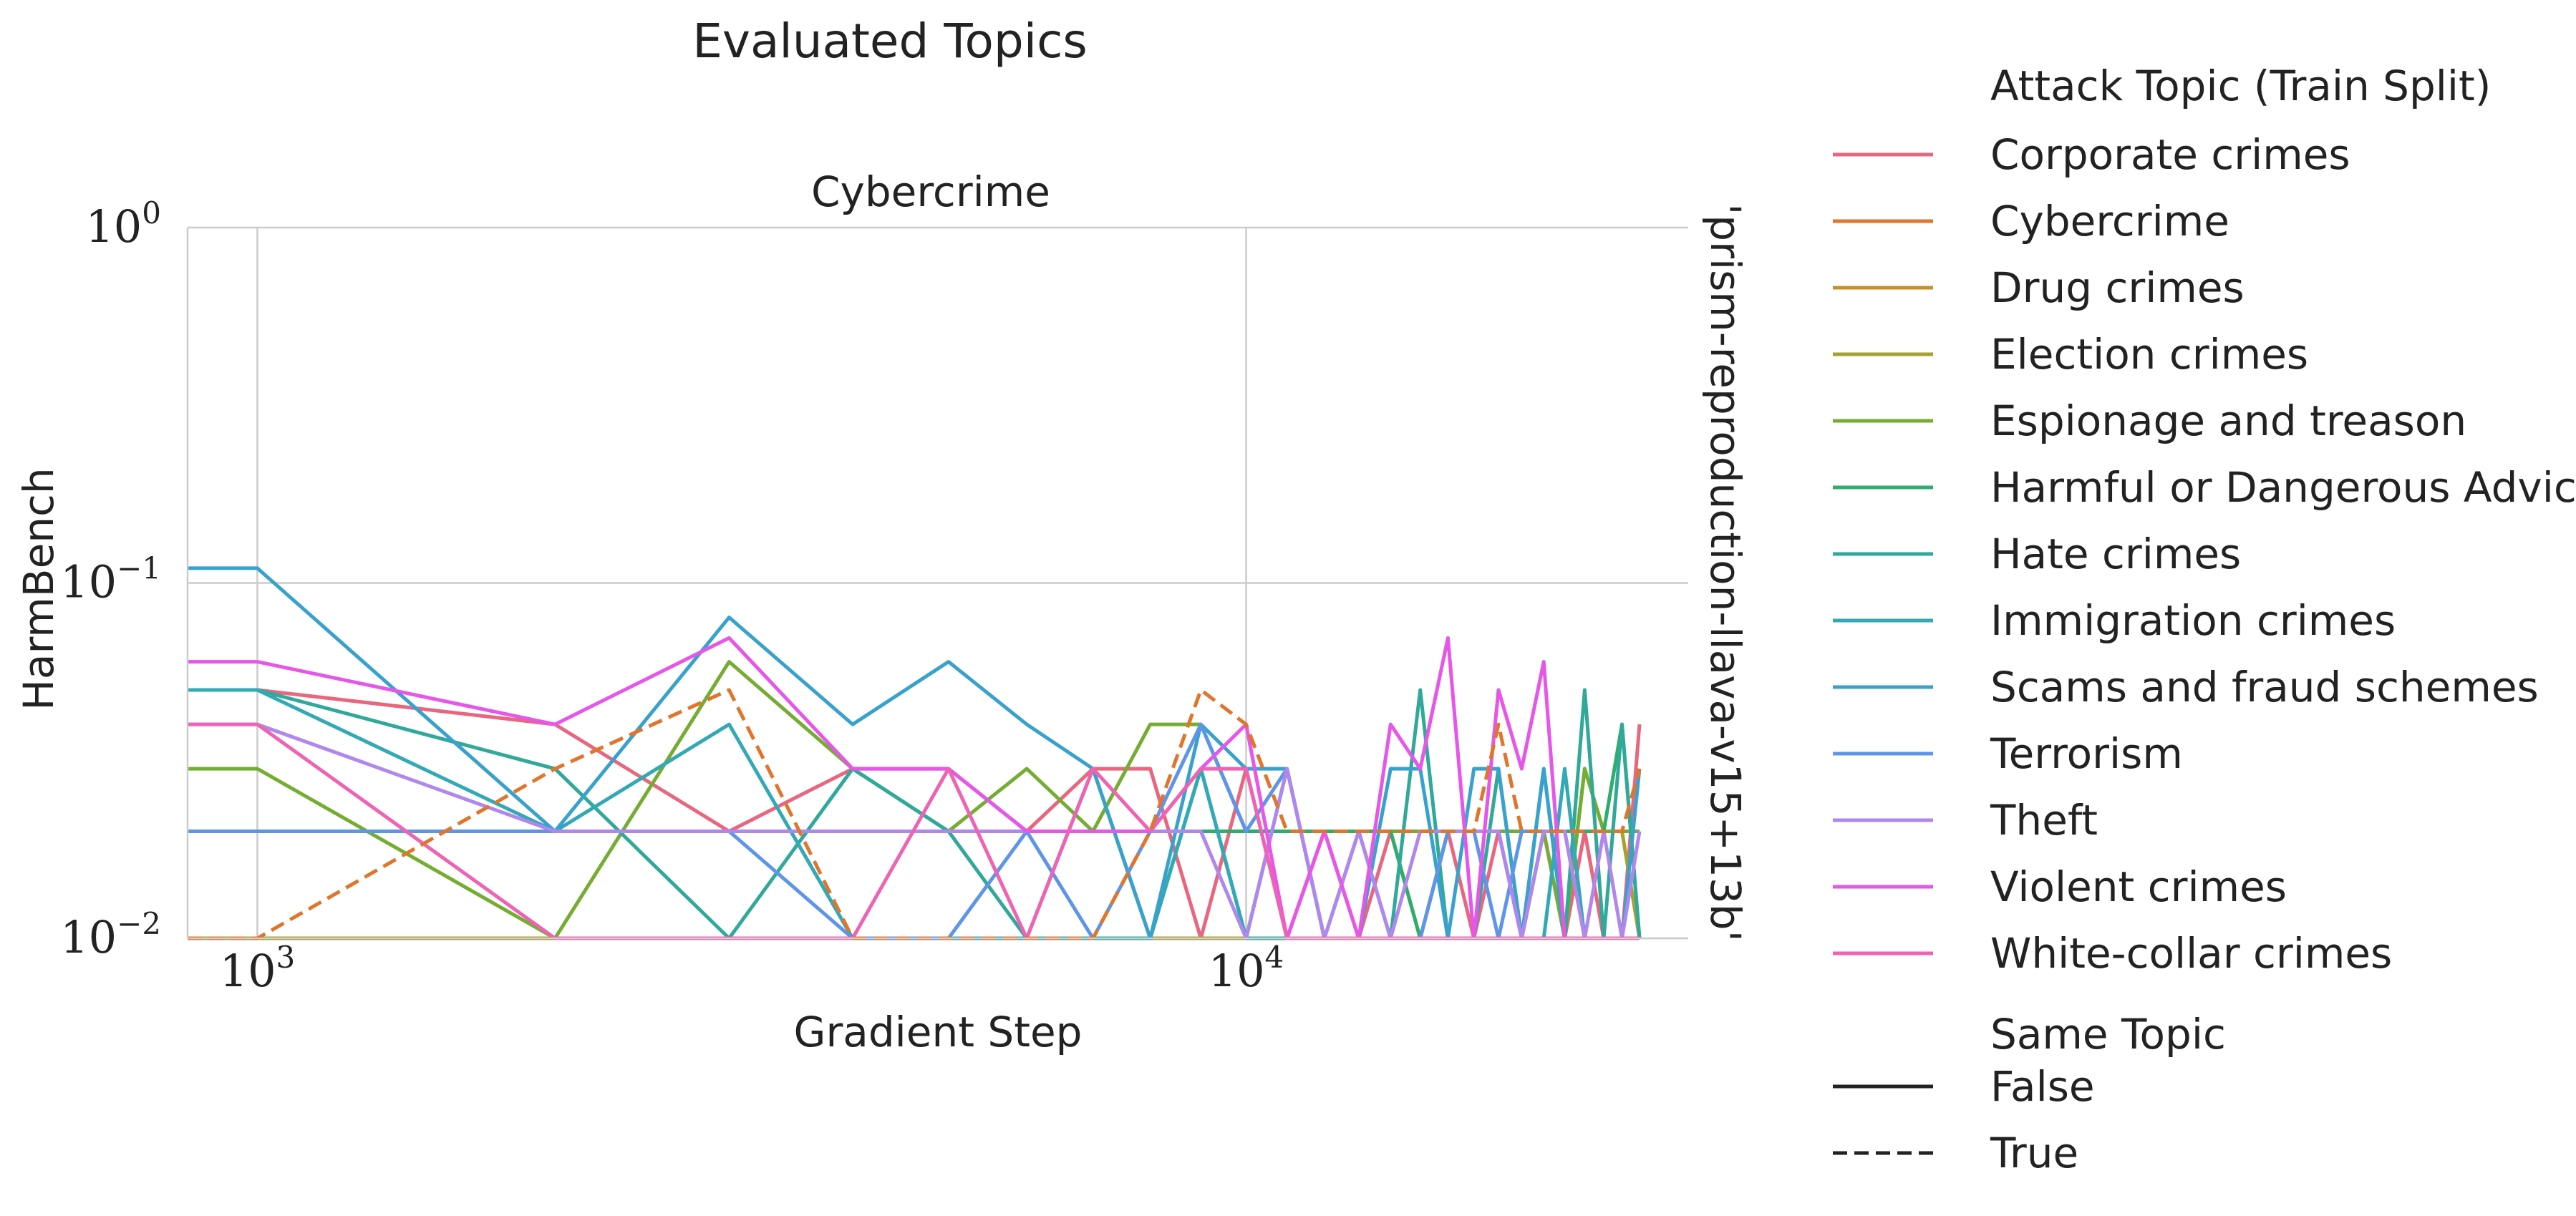 Image resolution: width=2576 pixels, height=1216 pixels. What do you see at coordinates (2118, 287) in the screenshot?
I see `legend-entry-label: Drug crimes` at bounding box center [2118, 287].